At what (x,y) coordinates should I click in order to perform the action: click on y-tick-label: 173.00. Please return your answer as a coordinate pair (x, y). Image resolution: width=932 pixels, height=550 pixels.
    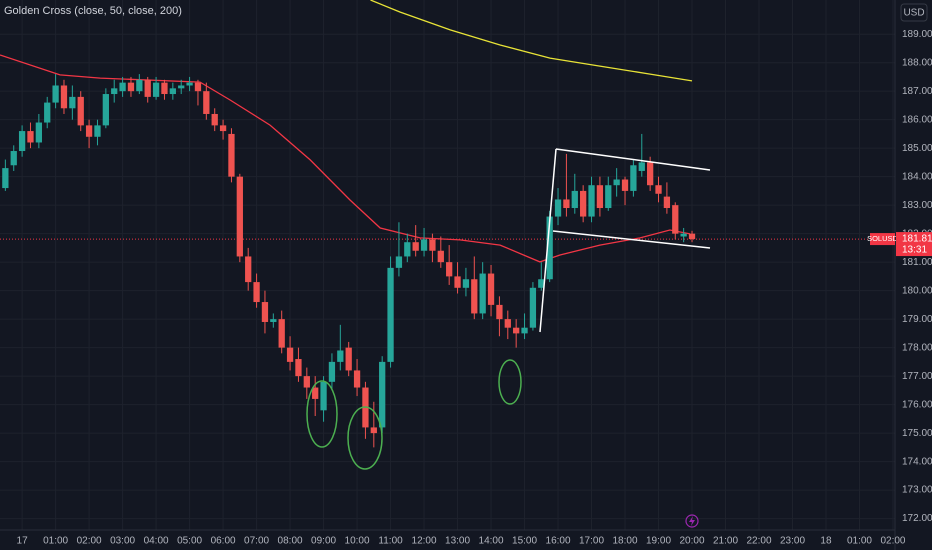
    Looking at the image, I should click on (917, 490).